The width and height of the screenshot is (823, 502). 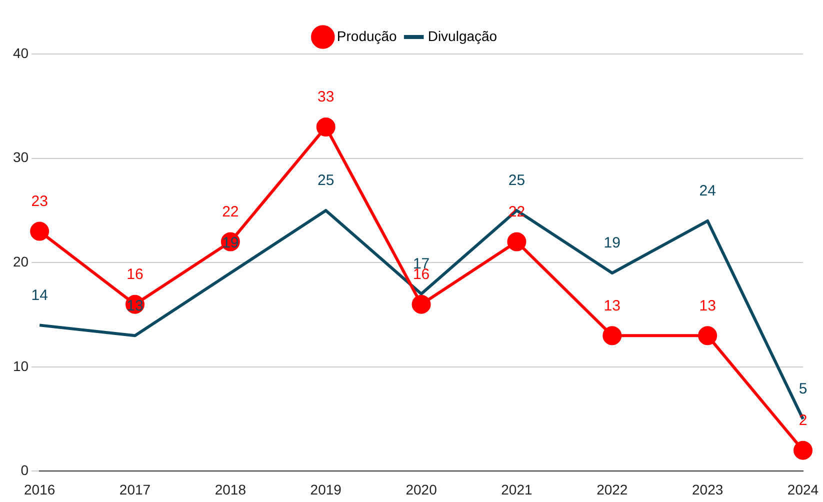 I want to click on data-label: 2, so click(x=803, y=420).